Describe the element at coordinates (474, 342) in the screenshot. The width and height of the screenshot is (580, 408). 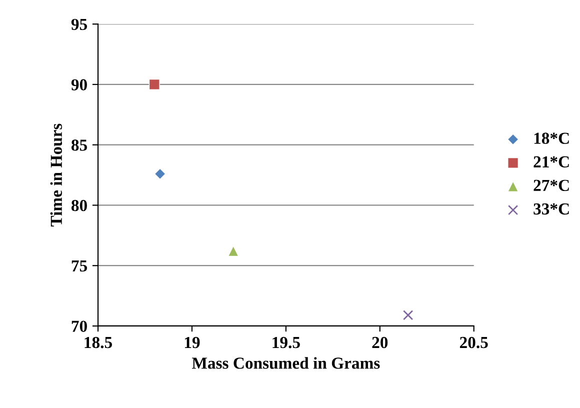
I see `x-tick-label: 20.5` at that location.